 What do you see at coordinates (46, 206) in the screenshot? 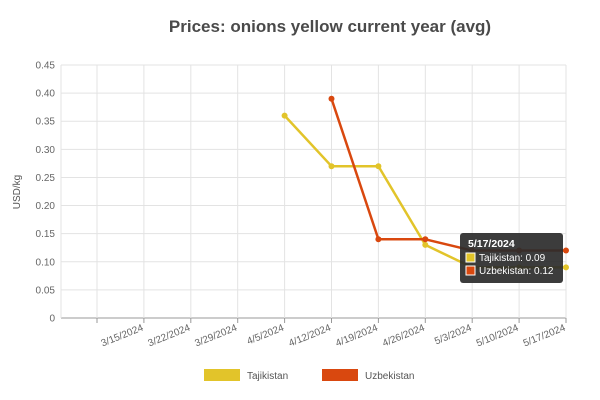
I see `y-tick-label: 0.20` at bounding box center [46, 206].